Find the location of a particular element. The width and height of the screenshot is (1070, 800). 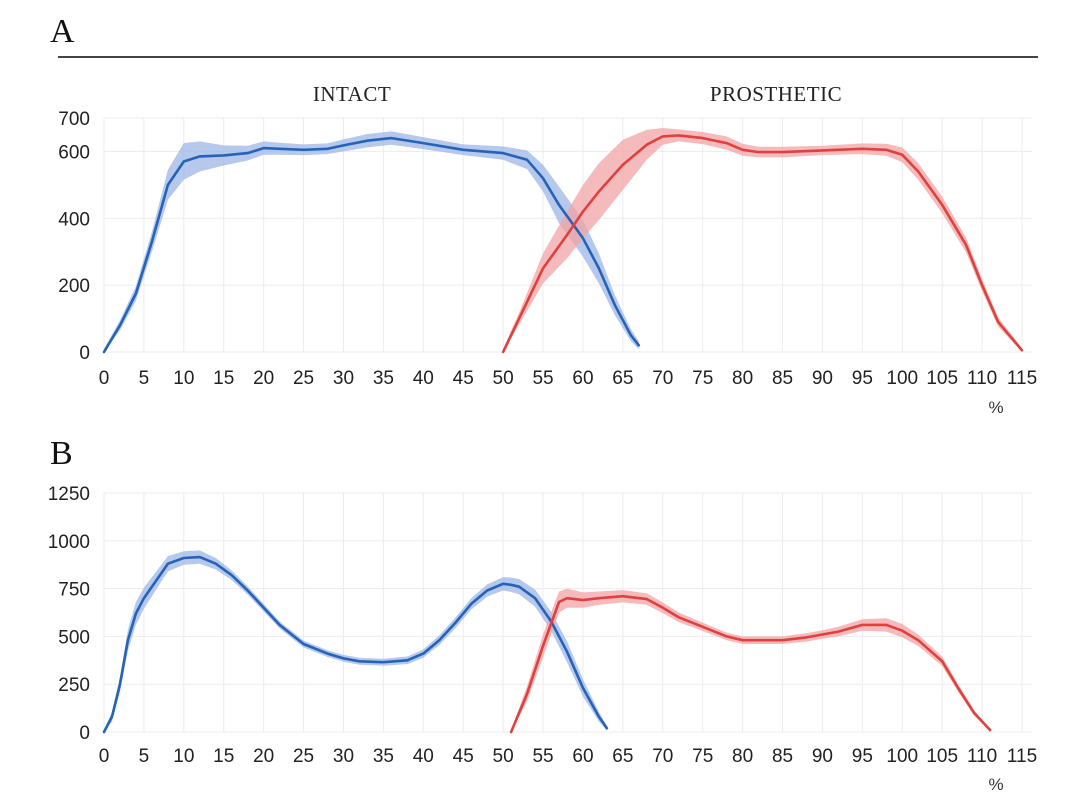

series-2-confidence-band is located at coordinates (763, 240).